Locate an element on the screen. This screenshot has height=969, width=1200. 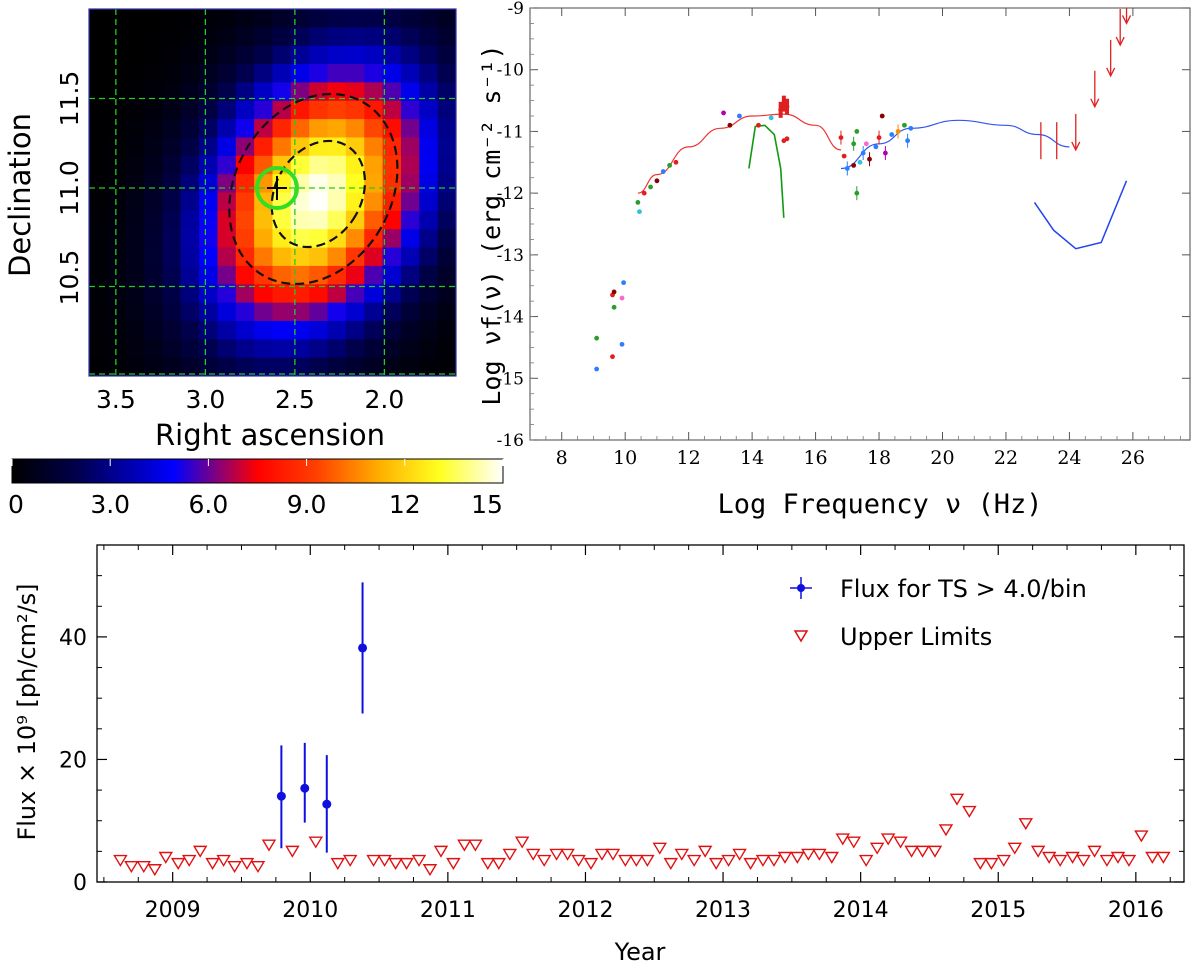
light-curve-x-tick-label: 2010 is located at coordinates (310, 910).